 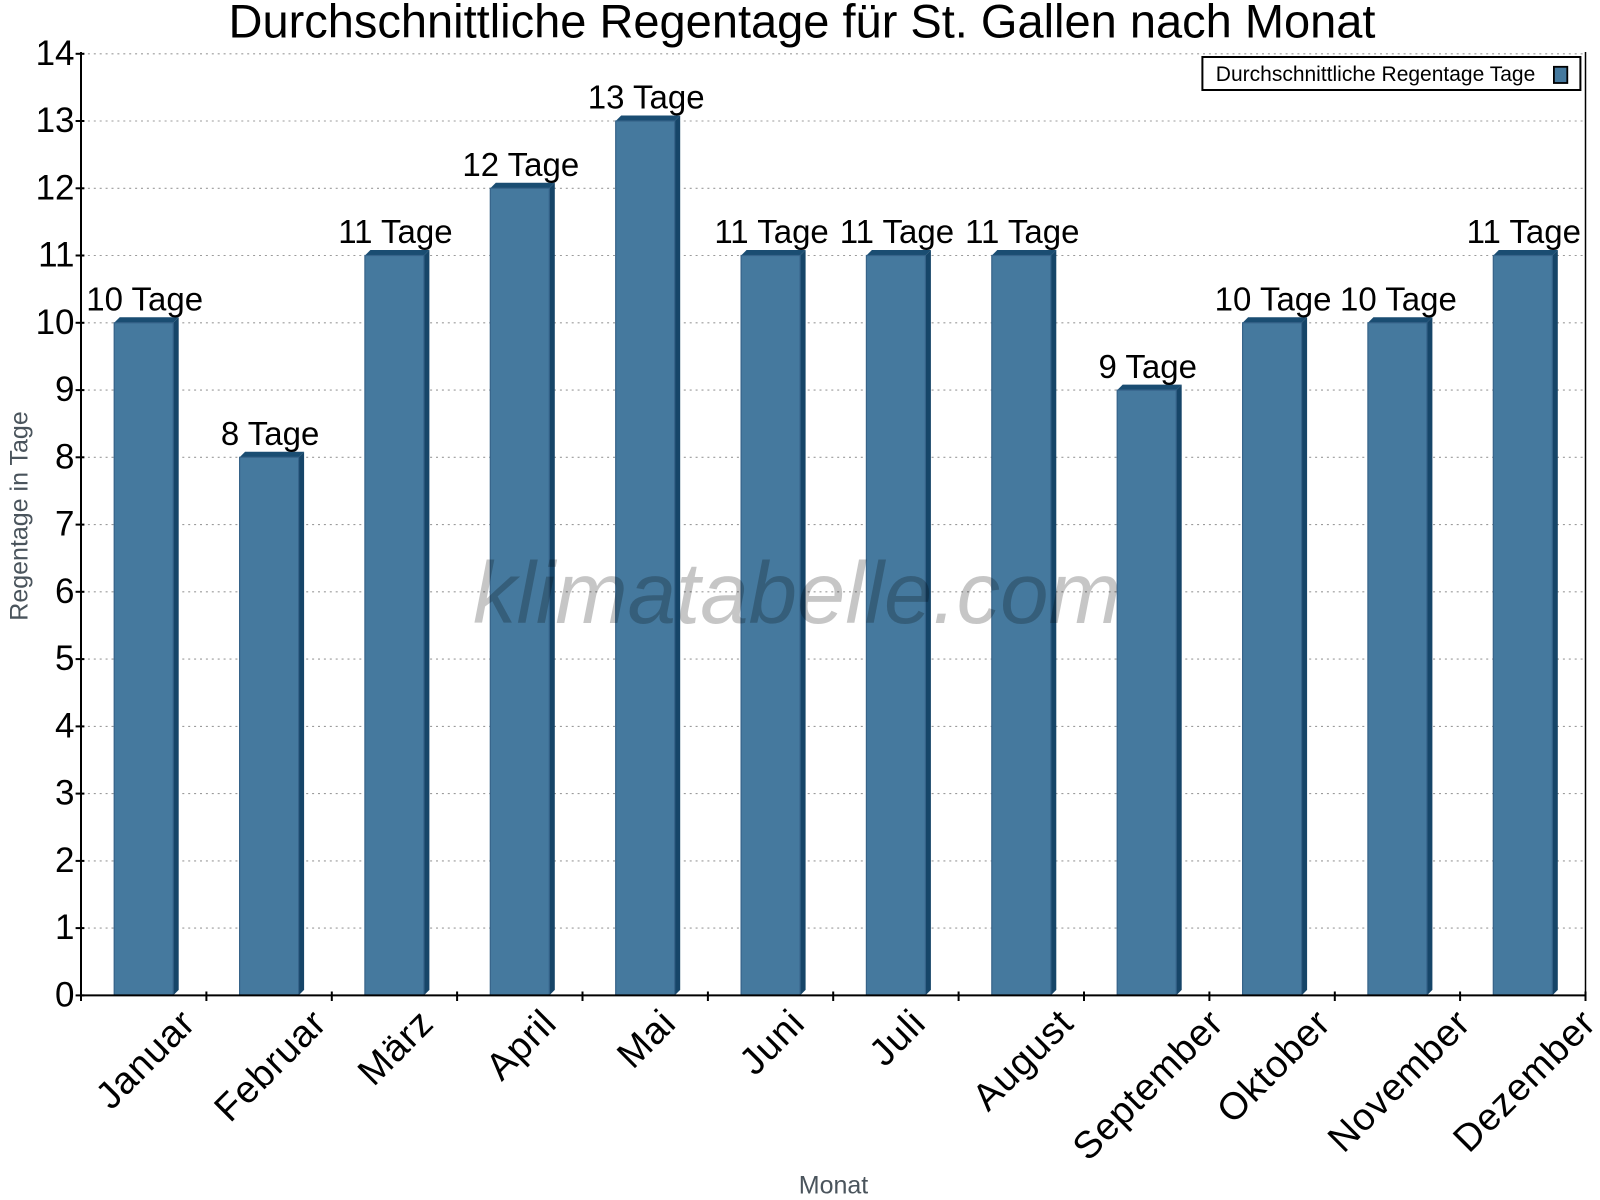 What do you see at coordinates (64, 658) in the screenshot?
I see `svg-text: 5` at bounding box center [64, 658].